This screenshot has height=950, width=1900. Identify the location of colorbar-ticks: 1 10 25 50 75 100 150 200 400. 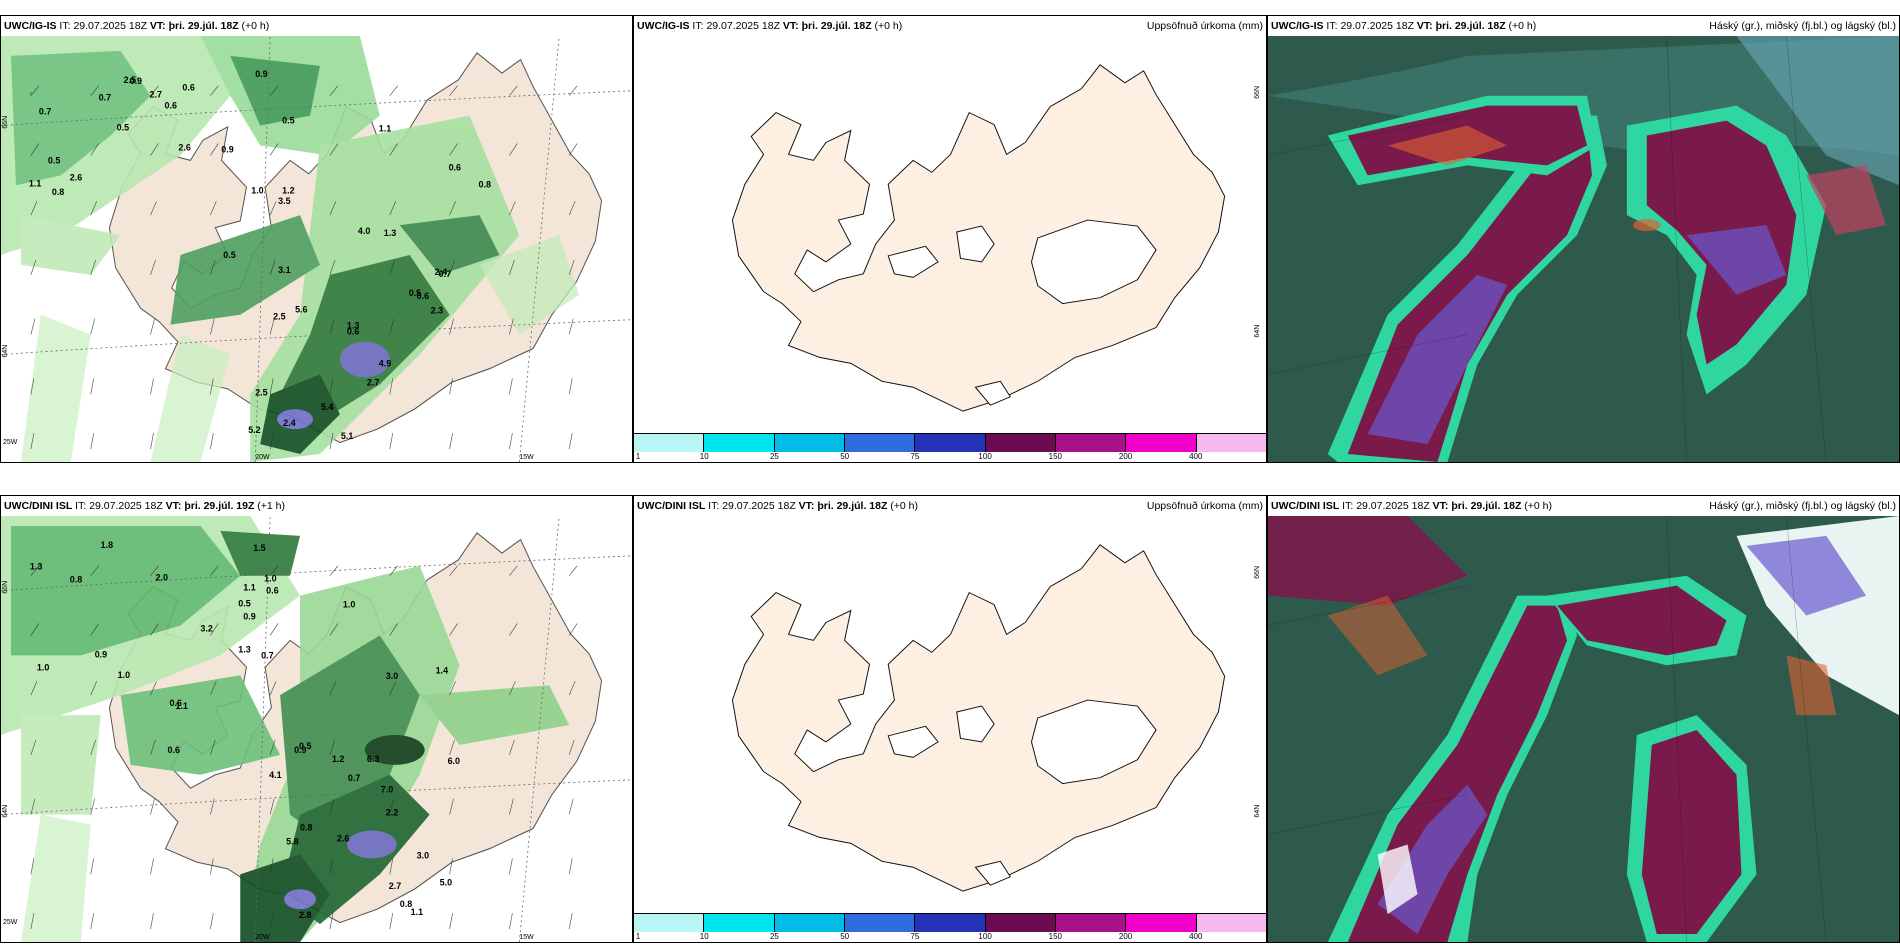
(950, 937).